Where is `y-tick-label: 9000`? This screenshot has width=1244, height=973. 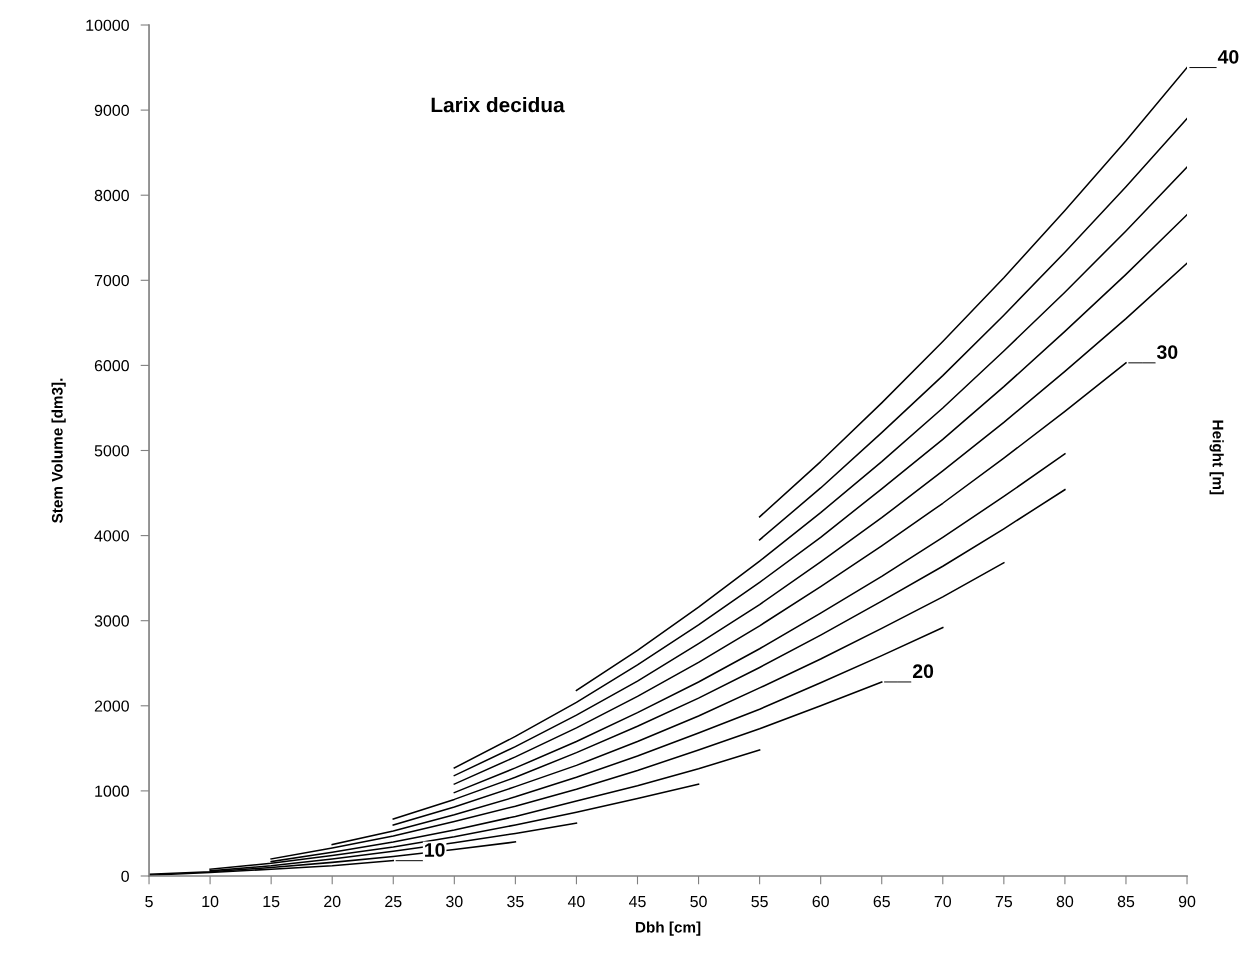 y-tick-label: 9000 is located at coordinates (111, 110).